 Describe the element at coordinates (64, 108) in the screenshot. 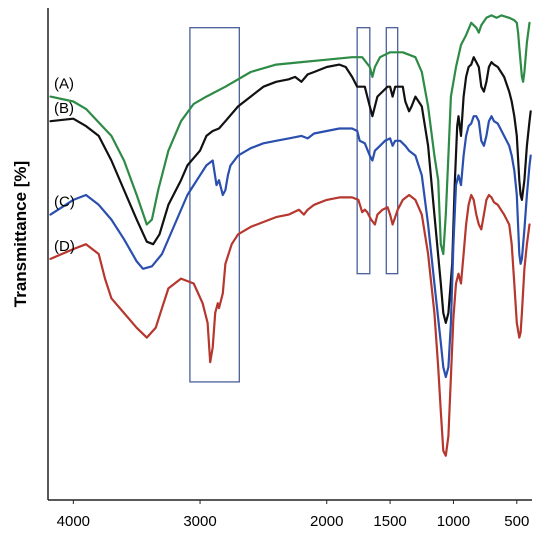

I see `series-label-b: (B)` at that location.